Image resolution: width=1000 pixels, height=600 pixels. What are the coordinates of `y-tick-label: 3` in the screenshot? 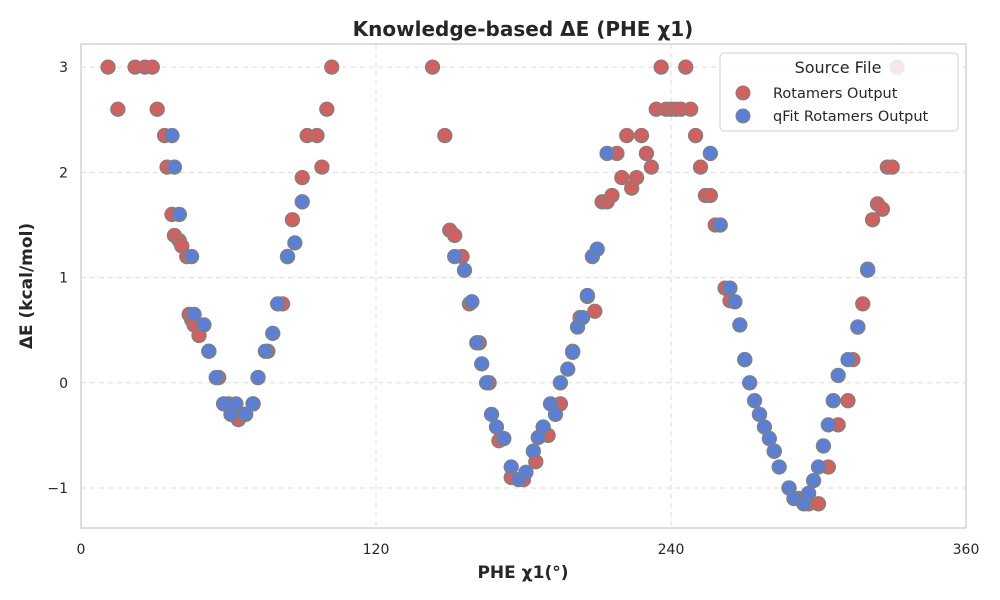 It's located at (63, 68).